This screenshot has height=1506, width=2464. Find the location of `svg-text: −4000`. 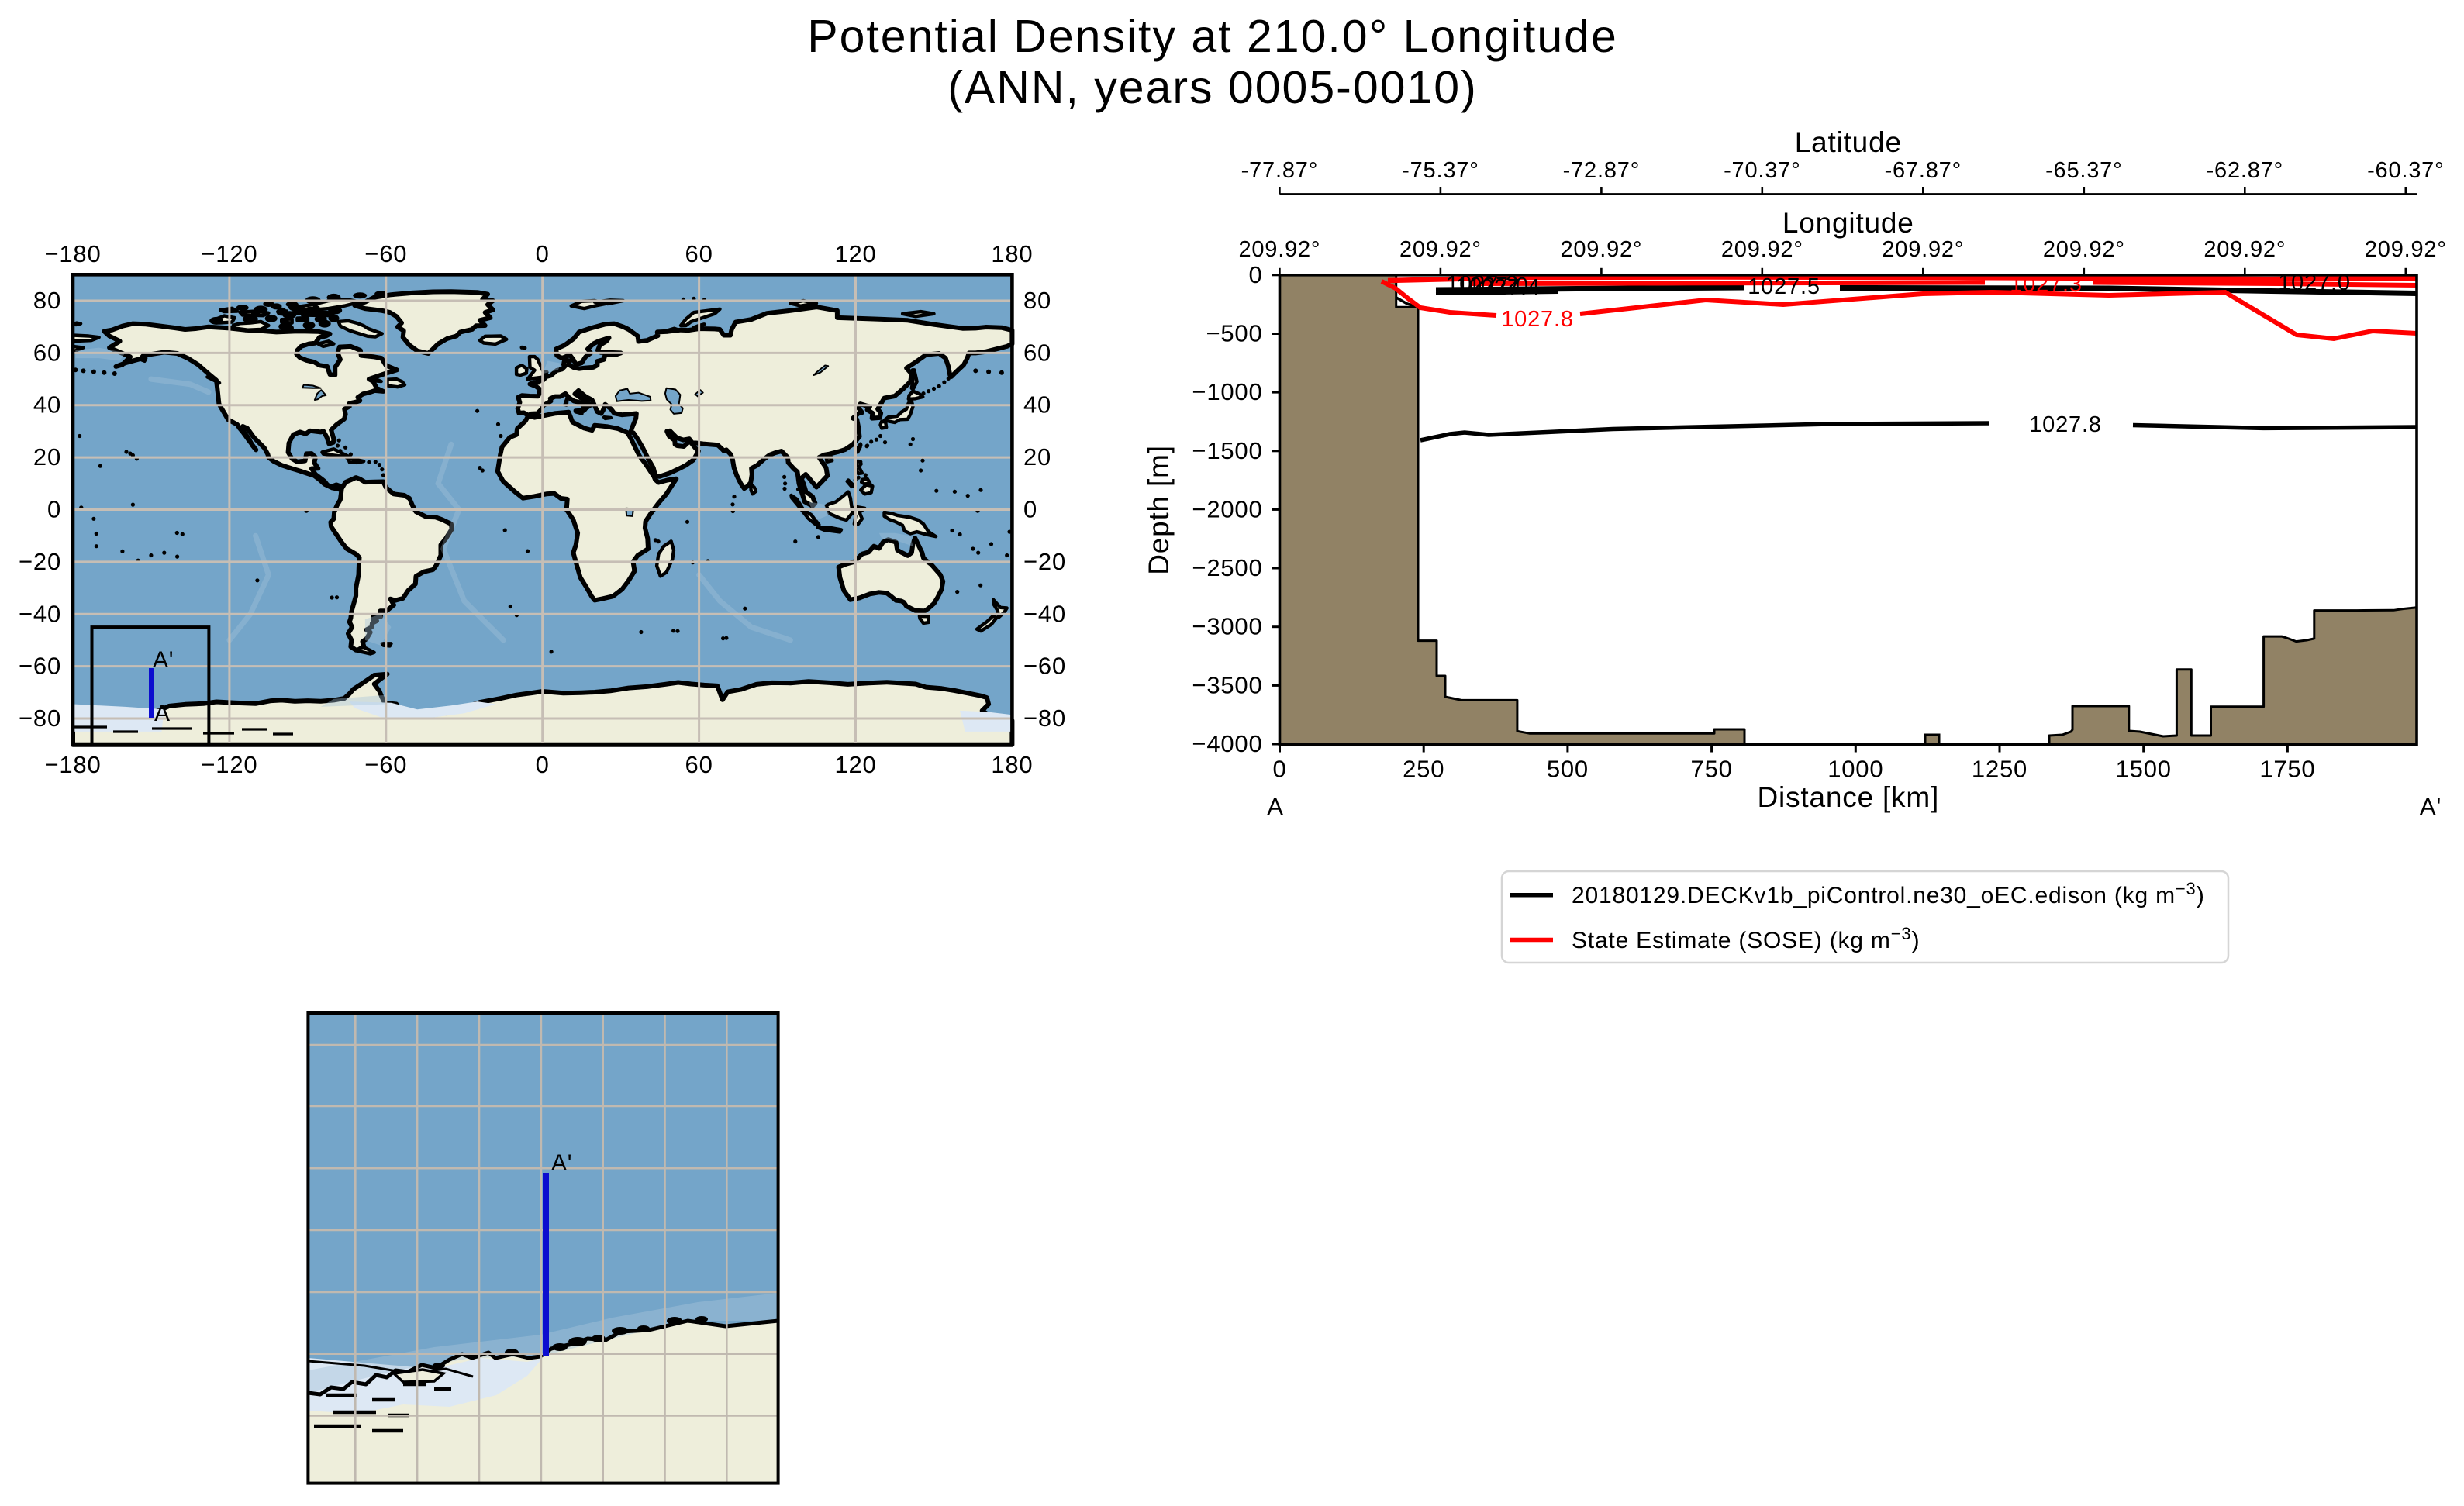

svg-text: −4000 is located at coordinates (1227, 743).